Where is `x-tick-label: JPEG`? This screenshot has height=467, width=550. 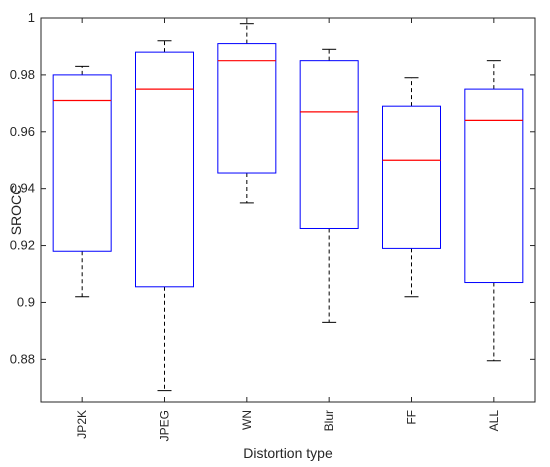 x-tick-label: JPEG is located at coordinates (165, 425).